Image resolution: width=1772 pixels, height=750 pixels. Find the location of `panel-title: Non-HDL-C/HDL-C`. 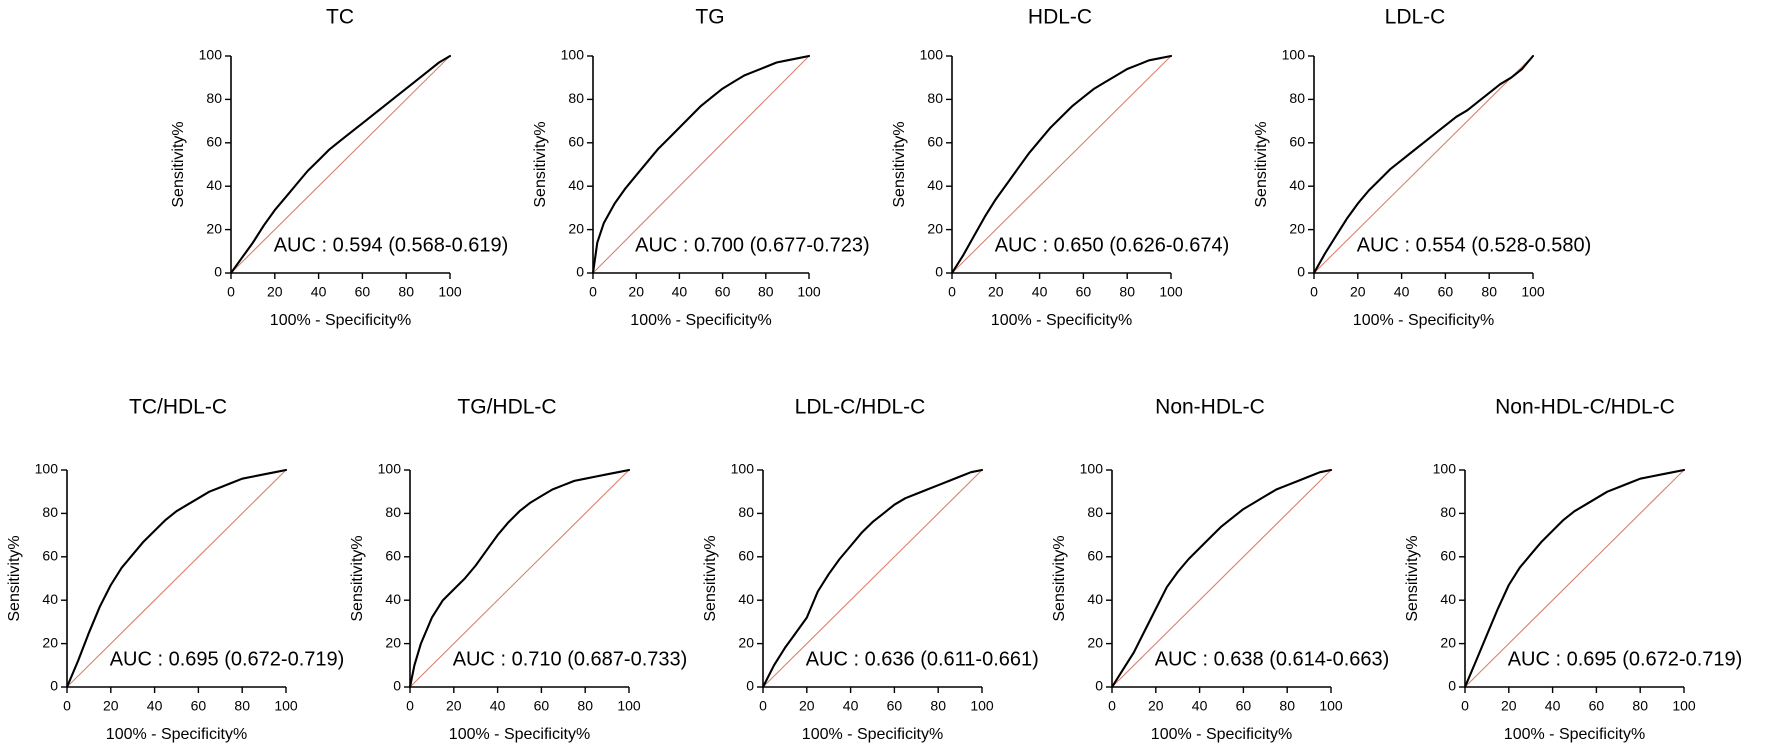

panel-title: Non-HDL-C/HDL-C is located at coordinates (1585, 407).